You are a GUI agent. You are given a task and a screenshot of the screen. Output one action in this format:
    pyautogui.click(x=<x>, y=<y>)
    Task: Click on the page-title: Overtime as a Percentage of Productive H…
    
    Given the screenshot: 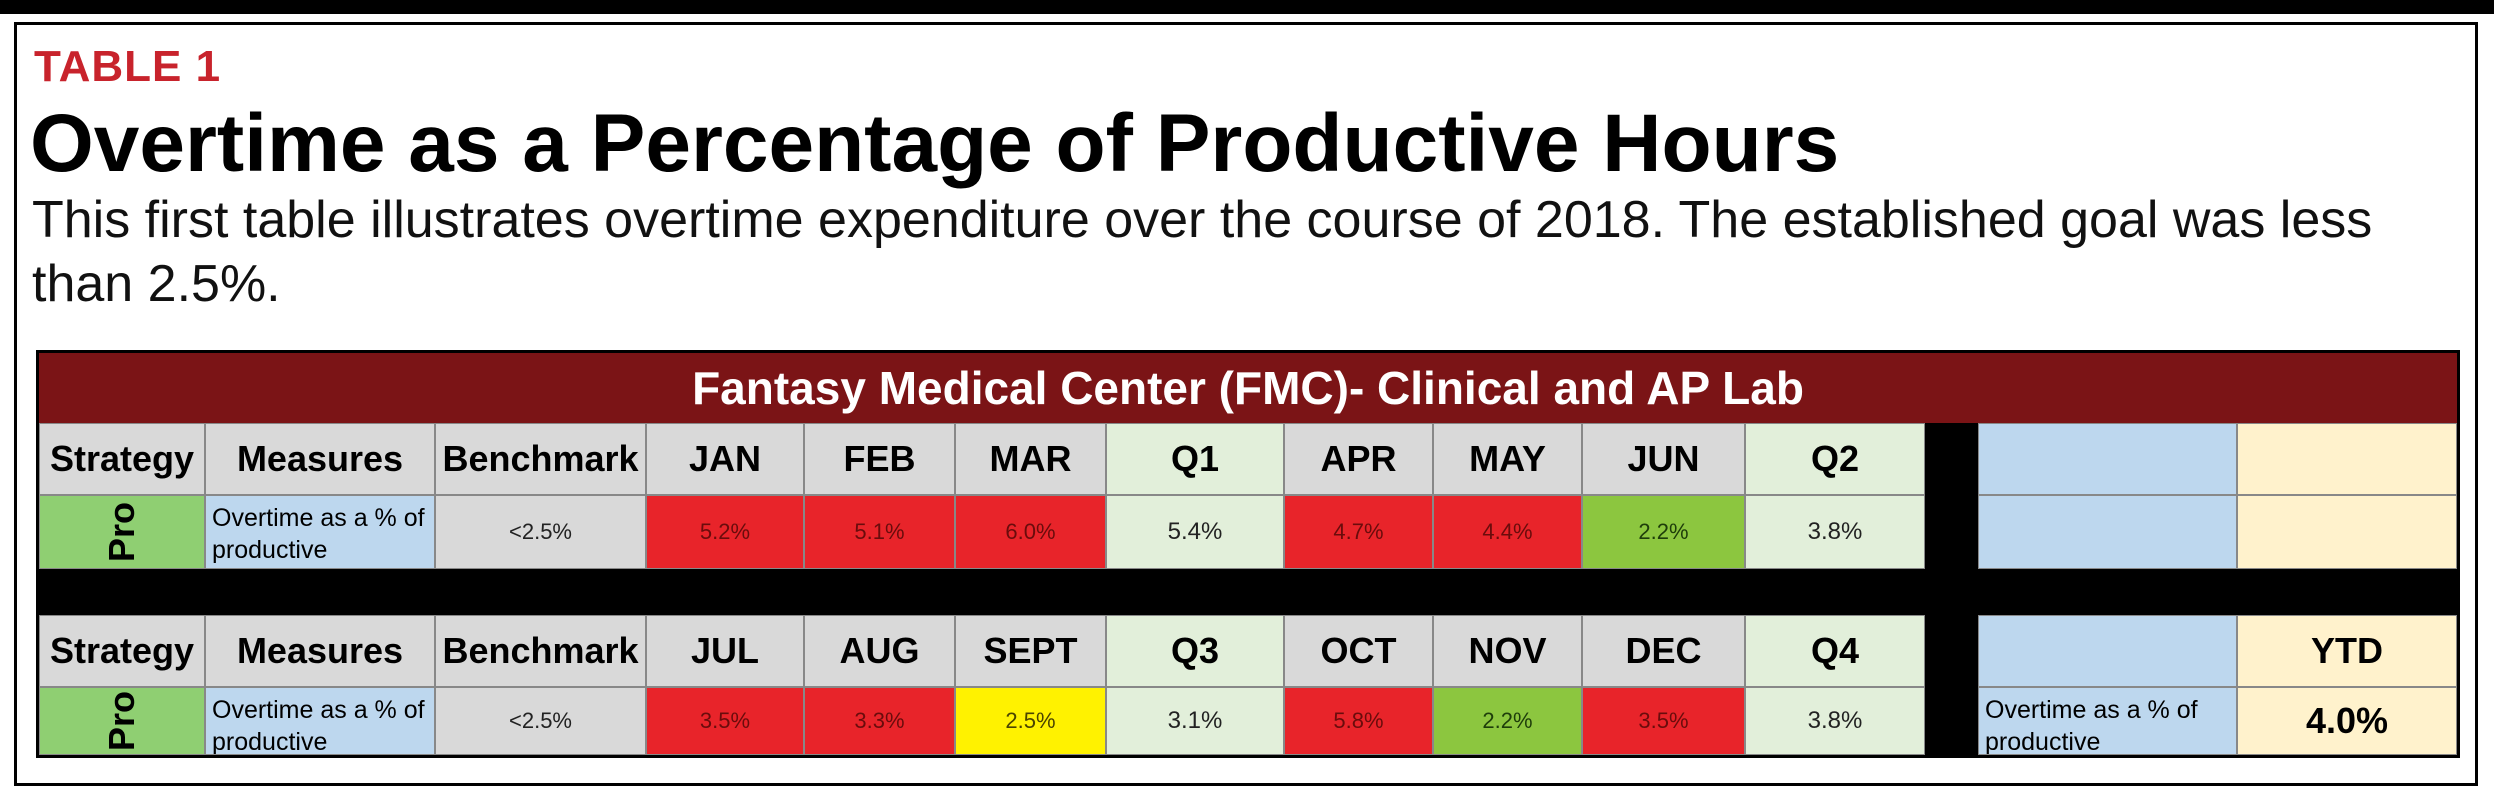 What is the action you would take?
    pyautogui.click(x=935, y=143)
    